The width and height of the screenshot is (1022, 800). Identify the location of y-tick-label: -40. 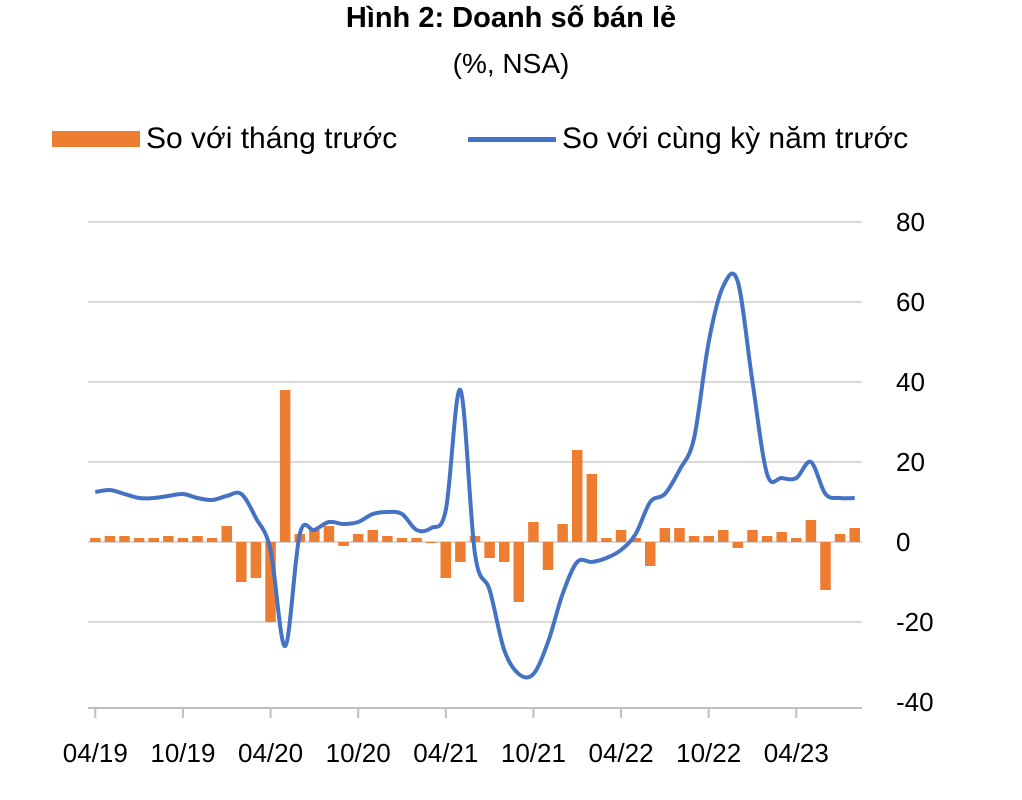
(915, 702).